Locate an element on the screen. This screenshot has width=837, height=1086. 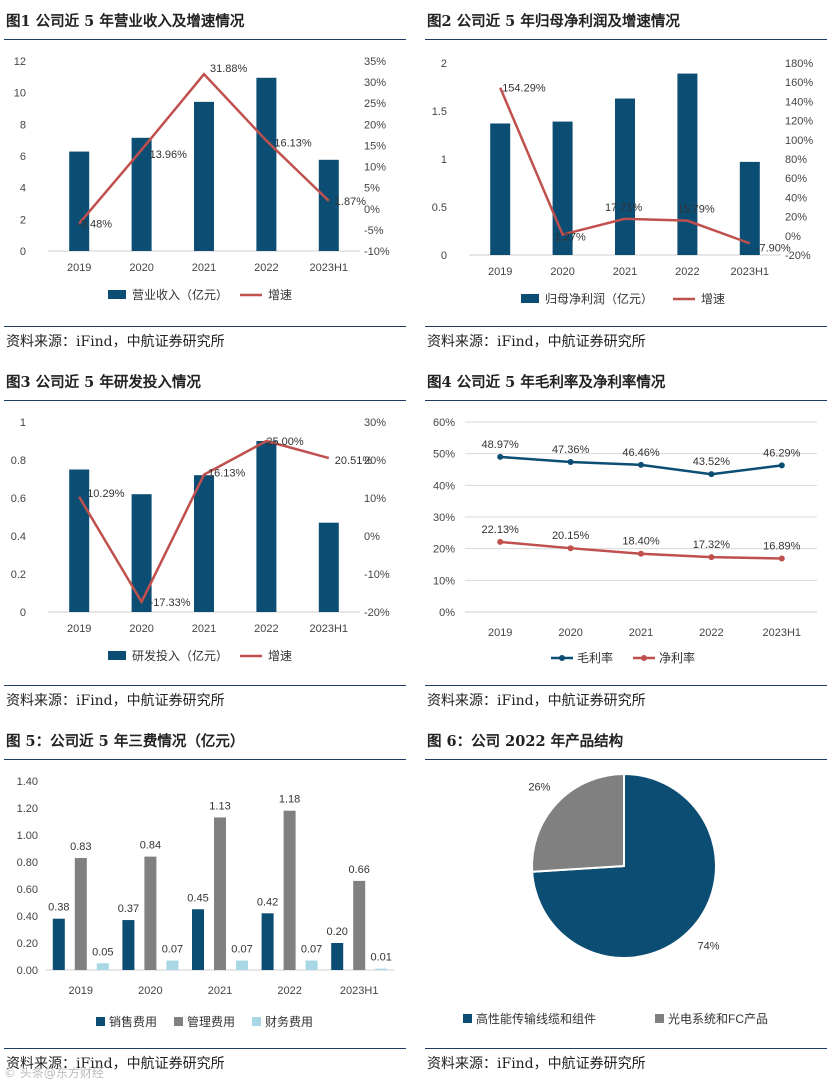
legend-label: 财务费用 is located at coordinates (289, 1021).